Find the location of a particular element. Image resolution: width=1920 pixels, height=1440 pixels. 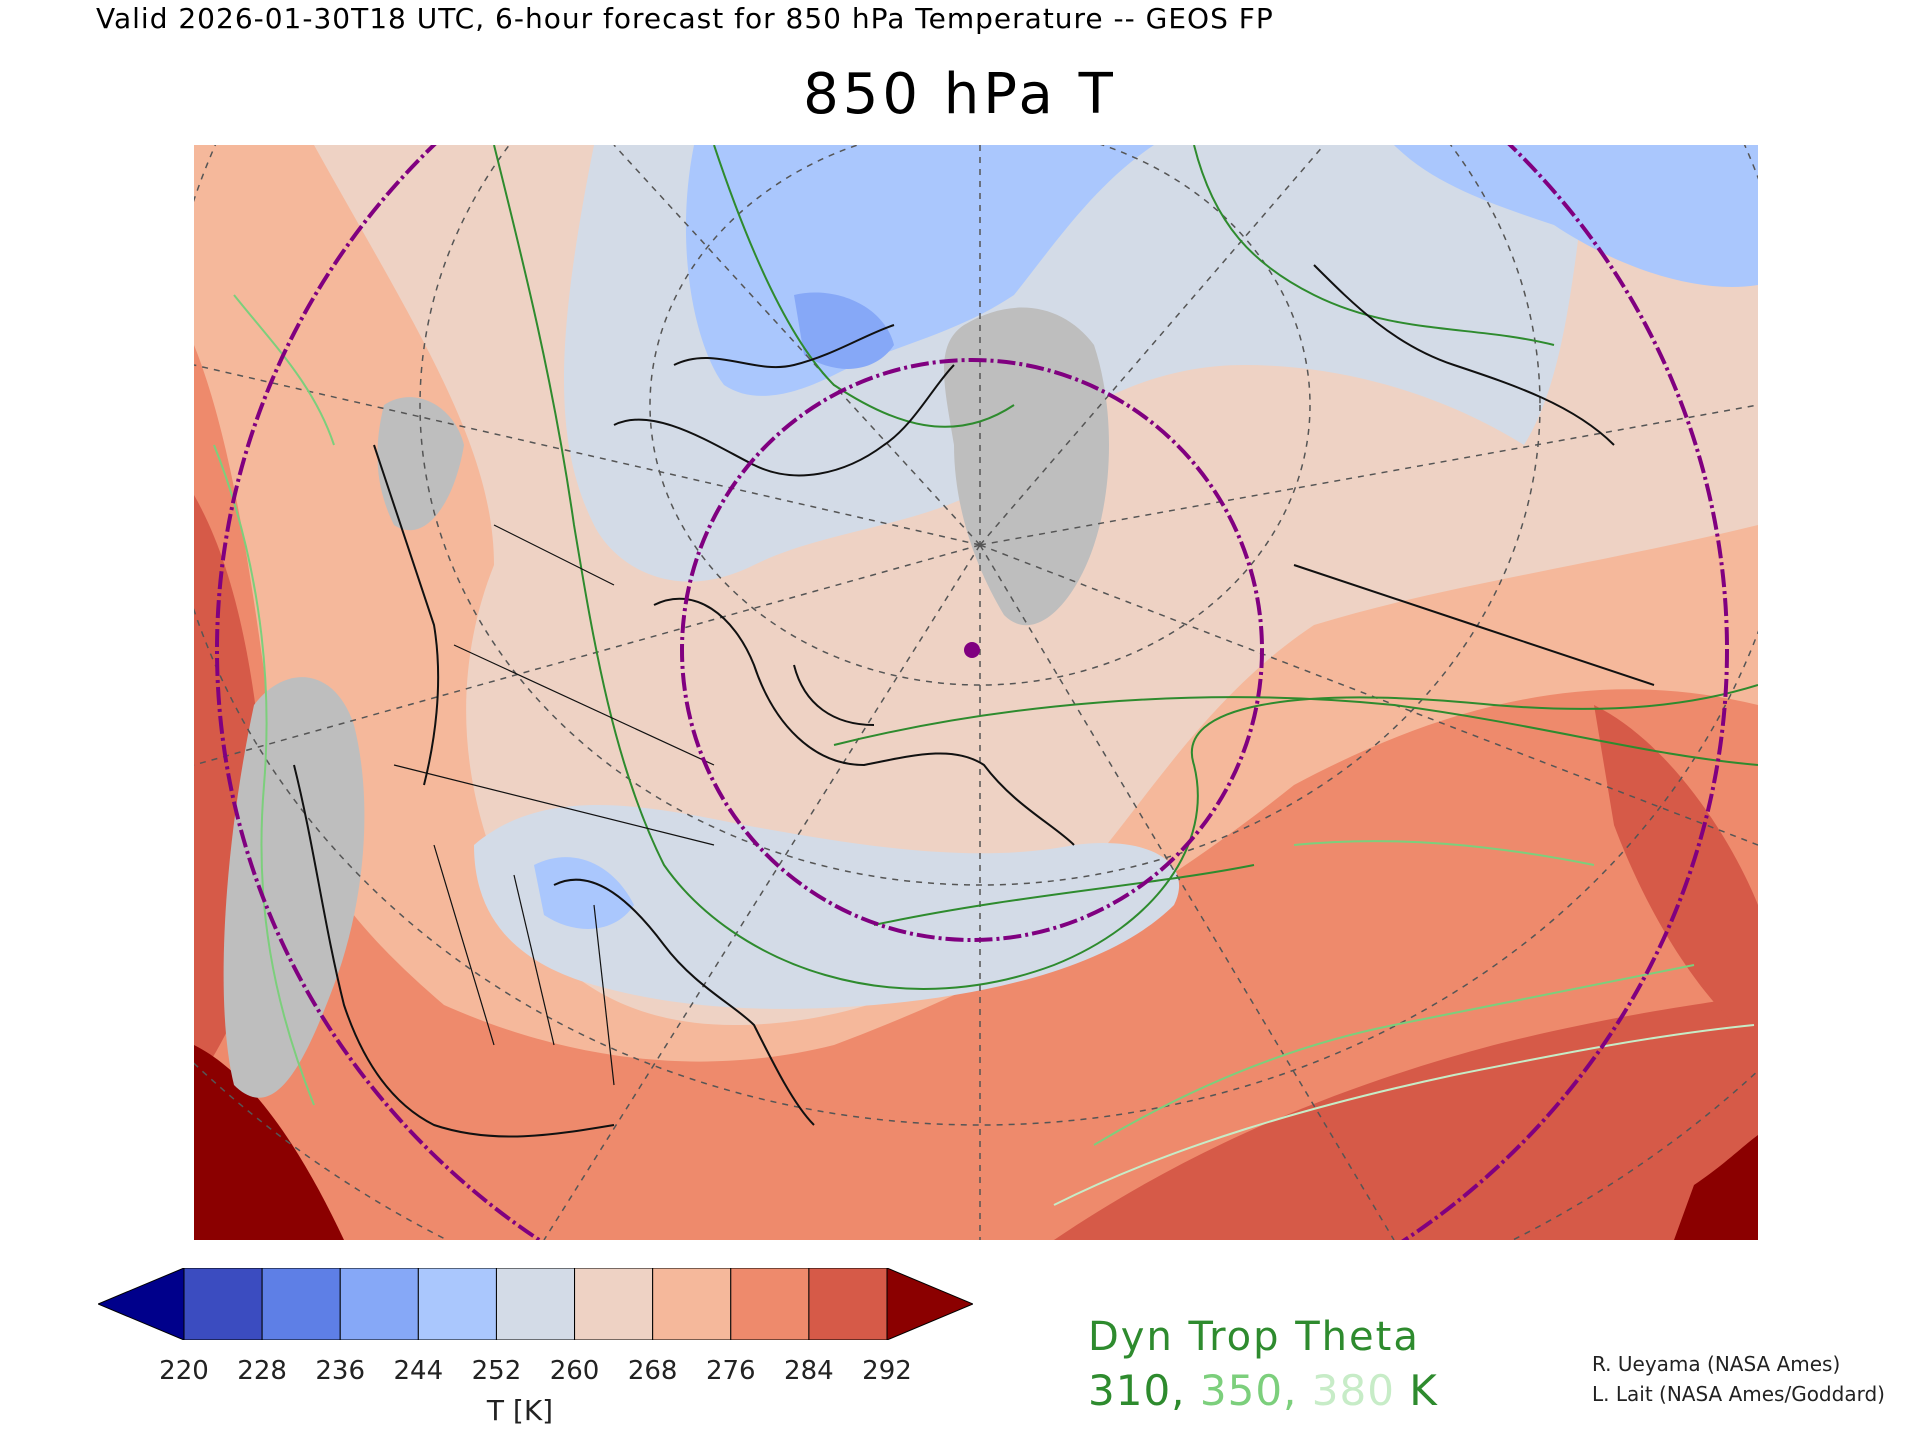

field-244-252-lakes is located at coordinates (584, 893).